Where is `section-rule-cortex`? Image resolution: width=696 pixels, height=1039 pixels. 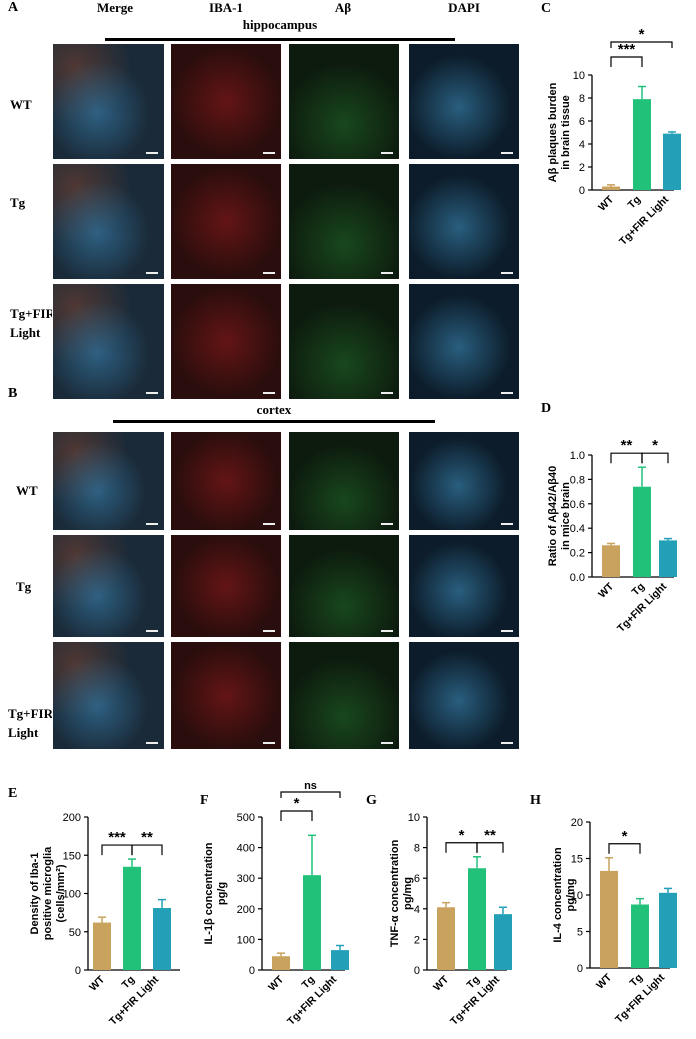 section-rule-cortex is located at coordinates (274, 421).